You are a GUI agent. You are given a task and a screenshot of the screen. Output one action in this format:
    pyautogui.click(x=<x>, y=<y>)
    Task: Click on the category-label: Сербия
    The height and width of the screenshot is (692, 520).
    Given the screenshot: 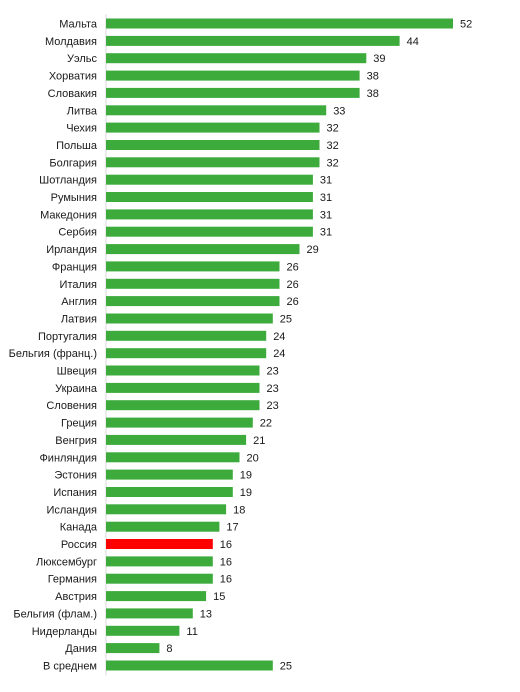 What is the action you would take?
    pyautogui.click(x=77, y=233)
    